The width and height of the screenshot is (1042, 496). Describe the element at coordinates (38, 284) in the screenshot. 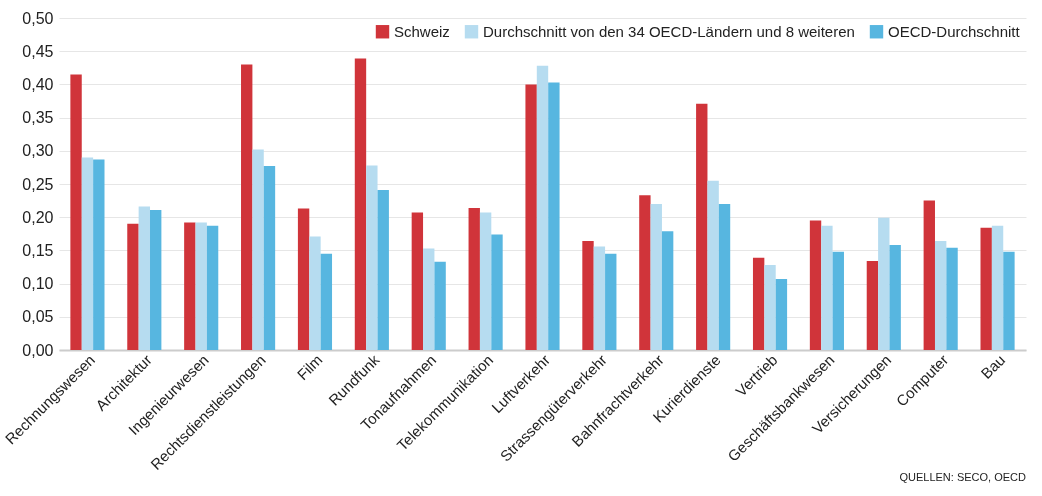

I see `y-tick-label: 0,10` at that location.